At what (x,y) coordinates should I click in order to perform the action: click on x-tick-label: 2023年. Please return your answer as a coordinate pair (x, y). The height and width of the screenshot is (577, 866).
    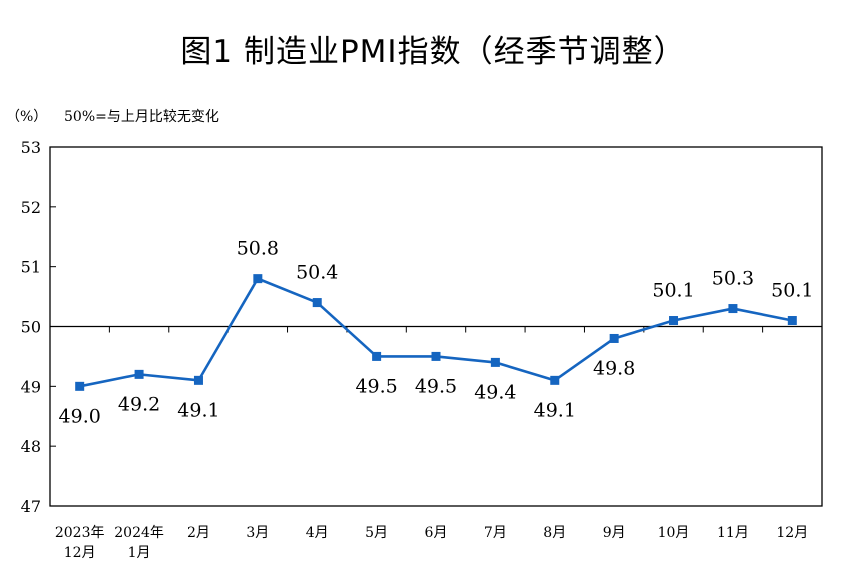
    Looking at the image, I should click on (80, 533).